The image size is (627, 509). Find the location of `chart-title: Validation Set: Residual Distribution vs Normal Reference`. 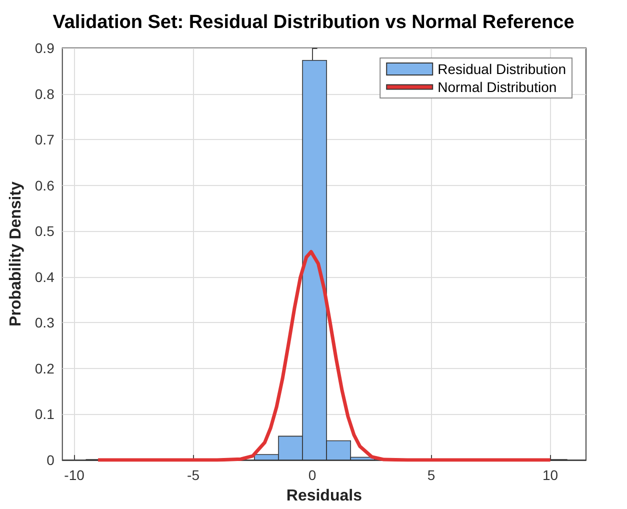

chart-title: Validation Set: Residual Distribution vs Normal Reference is located at coordinates (313, 22).